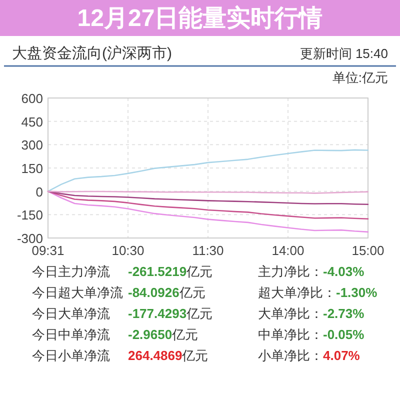 The image size is (400, 400). Describe the element at coordinates (92, 53) in the screenshot. I see `chart-subtitle: 大盘资金流向(沪深两市)` at that location.